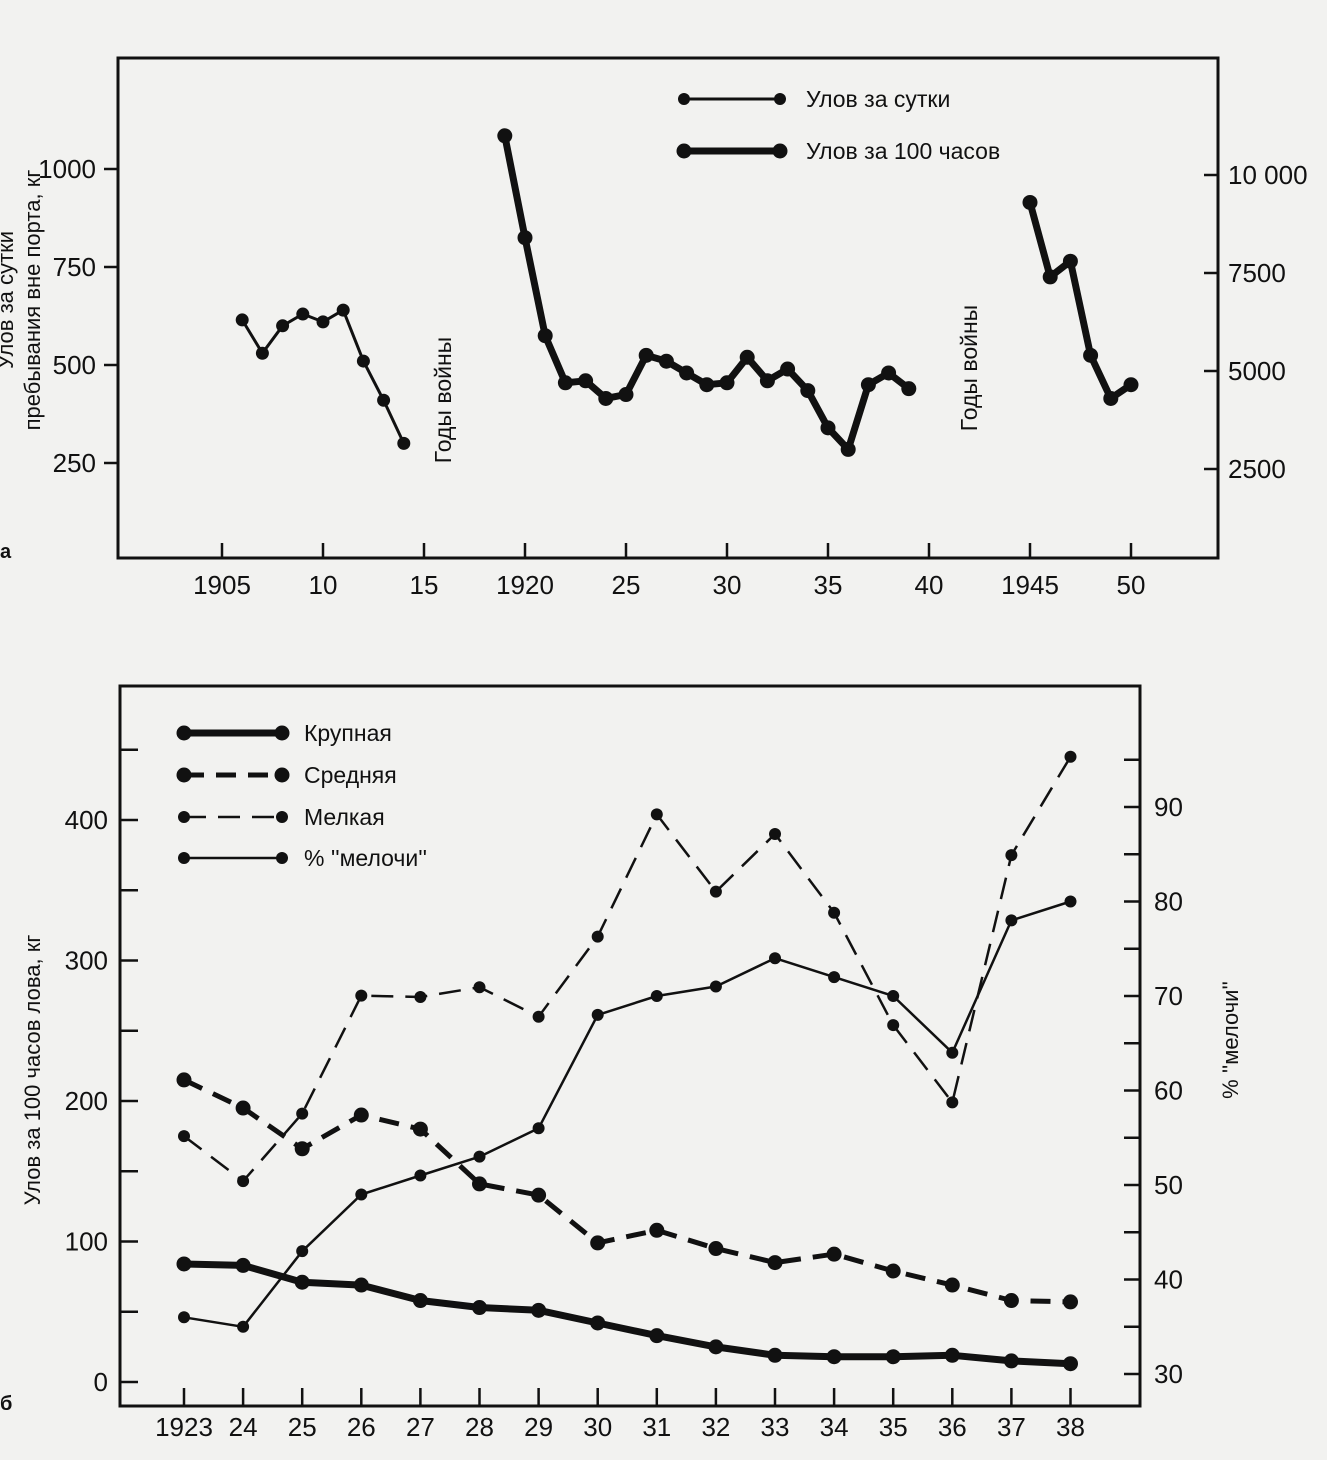 This screenshot has height=1460, width=1327. I want to click on y-tick-label: 0, so click(101, 1382).